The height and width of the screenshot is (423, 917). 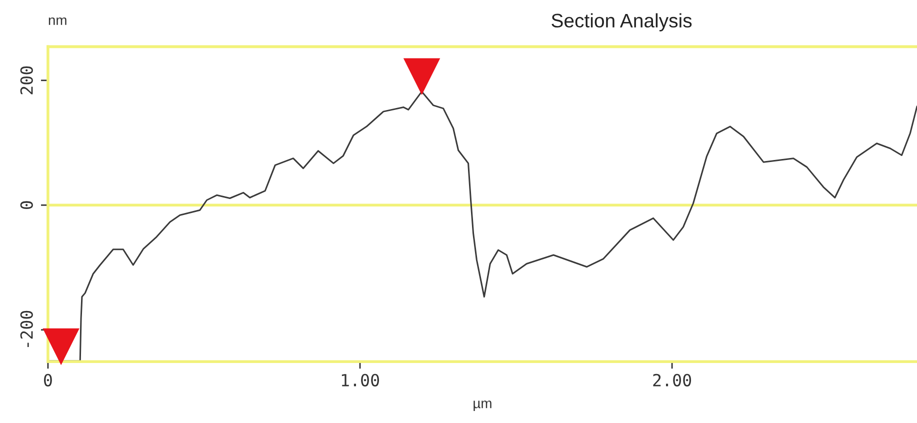 I want to click on x-tick-label: 2.00, so click(x=672, y=380).